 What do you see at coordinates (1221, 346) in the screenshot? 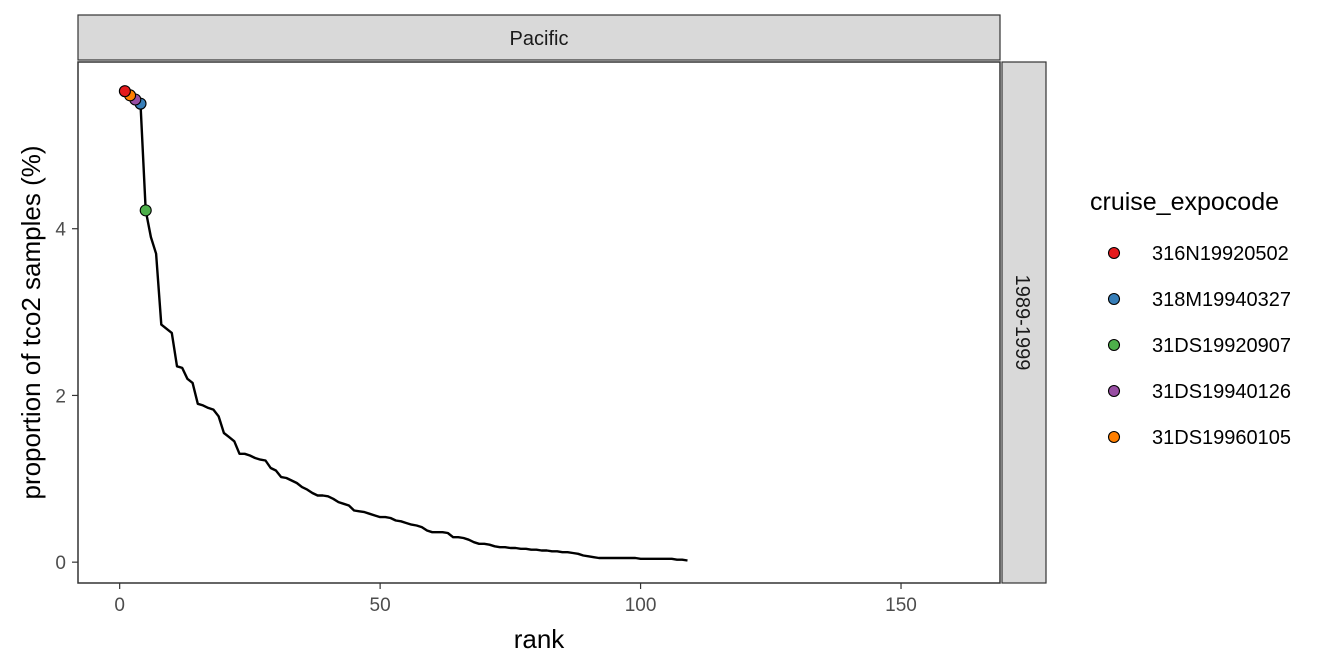
I see `legend-label: 31DS19920907` at bounding box center [1221, 346].